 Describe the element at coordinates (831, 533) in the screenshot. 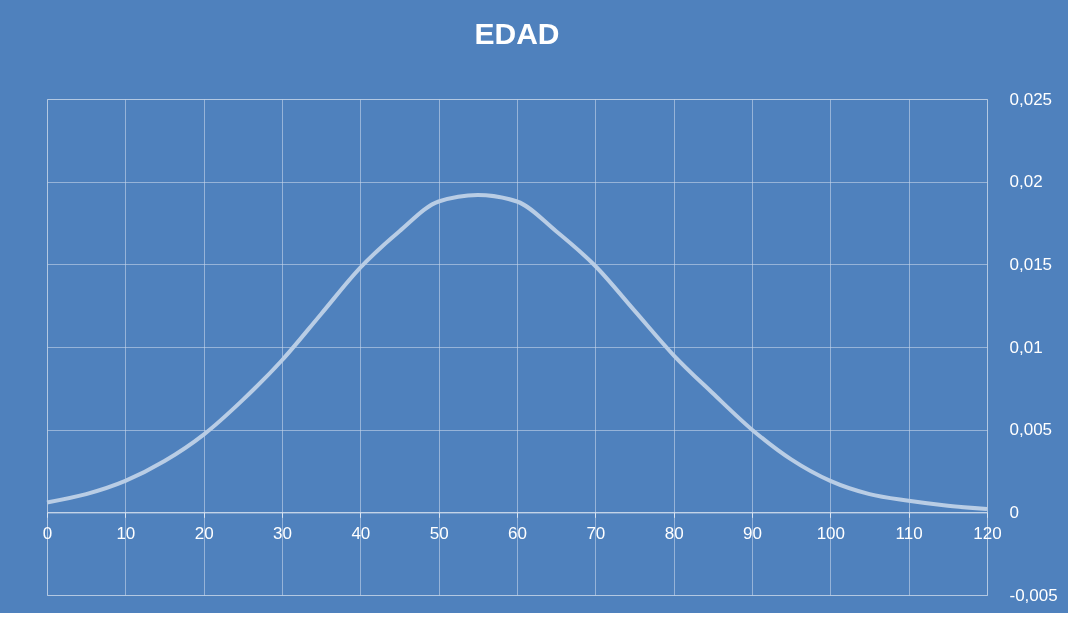

I see `x-tick-label: 100` at that location.